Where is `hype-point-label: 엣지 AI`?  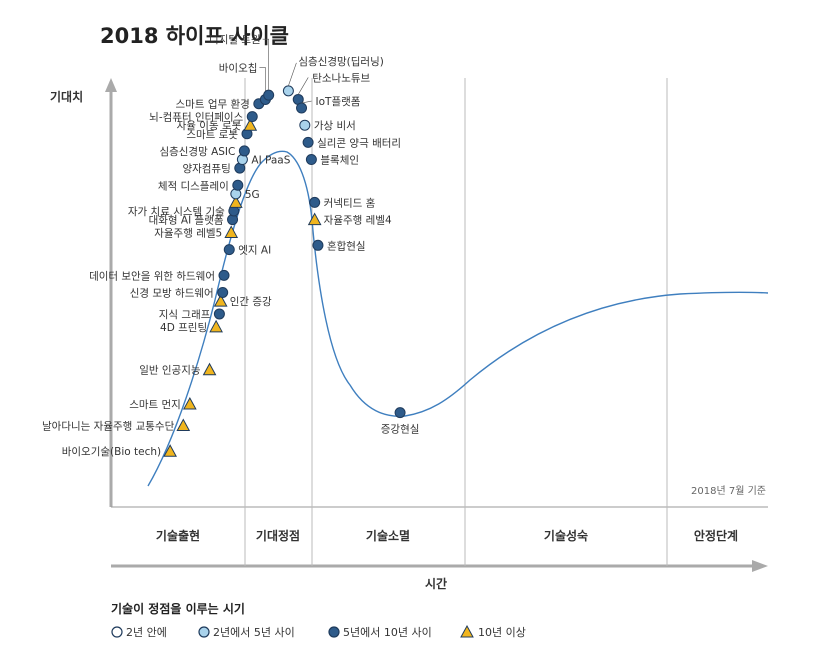
hype-point-label: 엣지 AI is located at coordinates (254, 251).